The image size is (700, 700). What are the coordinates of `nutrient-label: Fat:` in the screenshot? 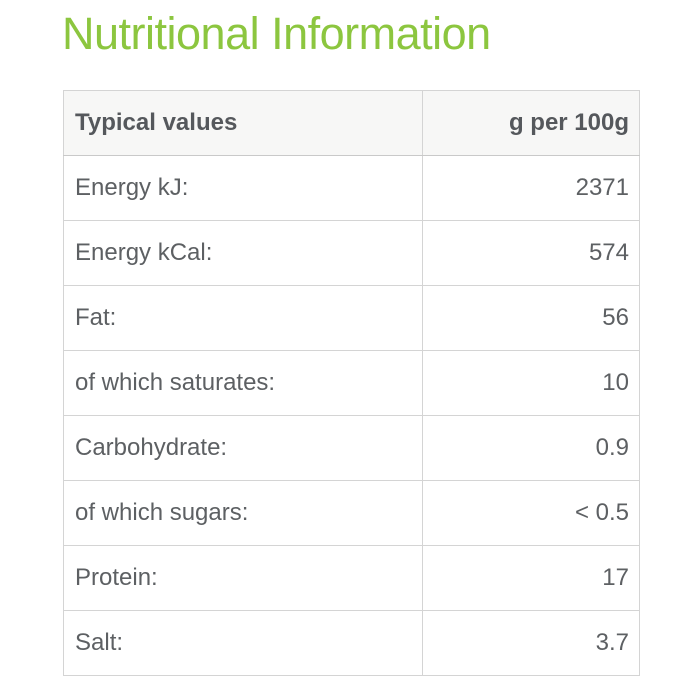 It's located at (243, 318).